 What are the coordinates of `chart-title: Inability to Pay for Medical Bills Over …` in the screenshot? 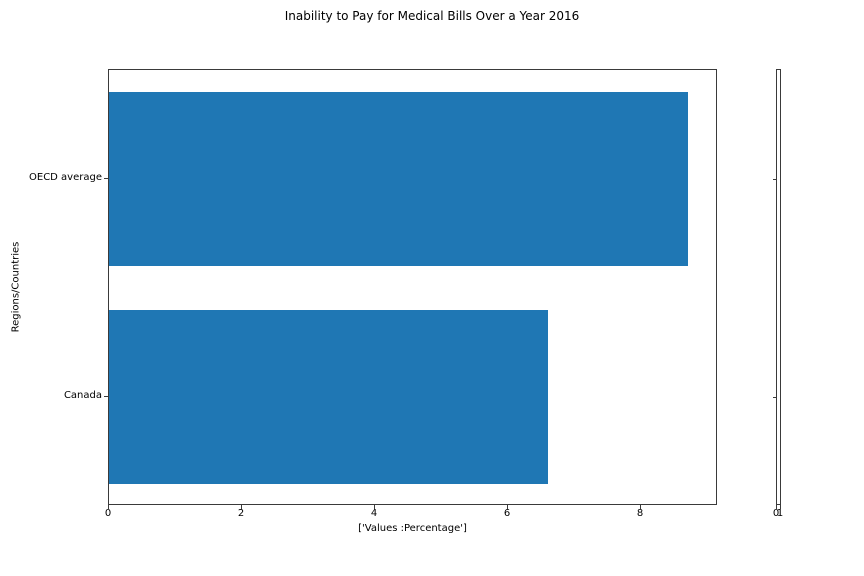 It's located at (432, 16).